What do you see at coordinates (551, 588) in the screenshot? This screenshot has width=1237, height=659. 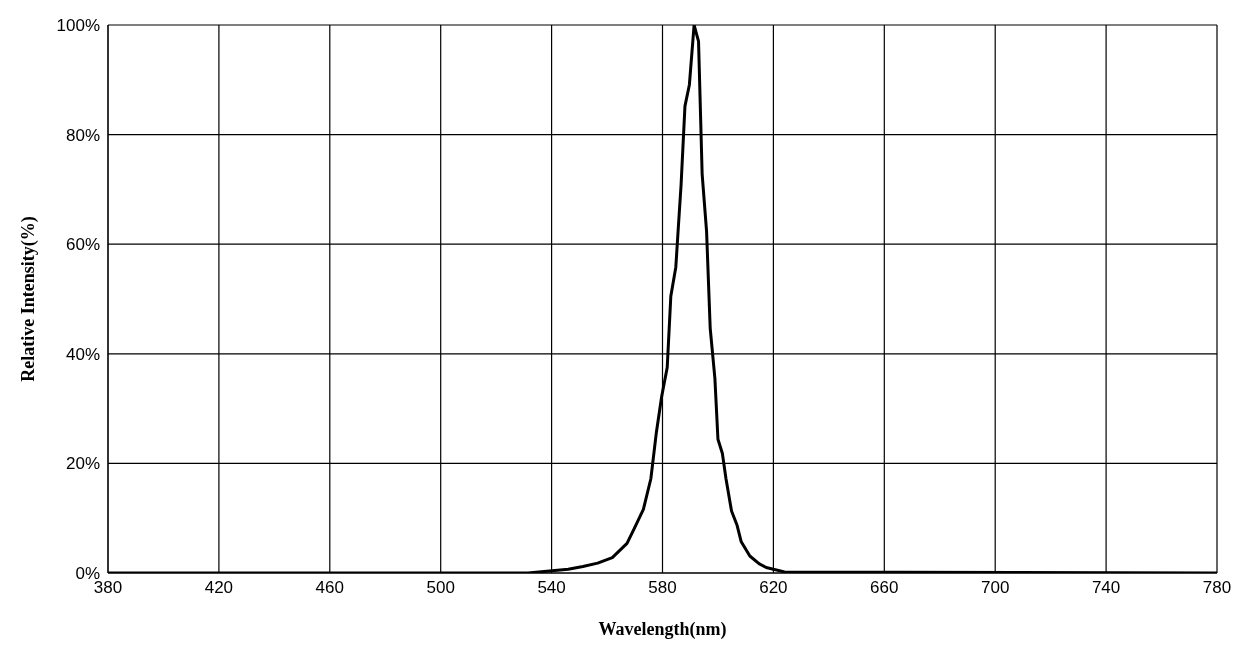 I see `x-tick-label: 540` at bounding box center [551, 588].